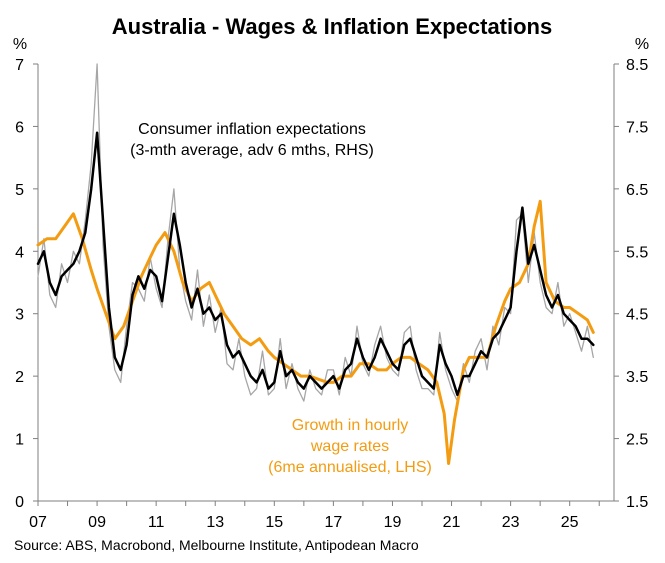  I want to click on left-tick-label: 4, so click(19, 252).